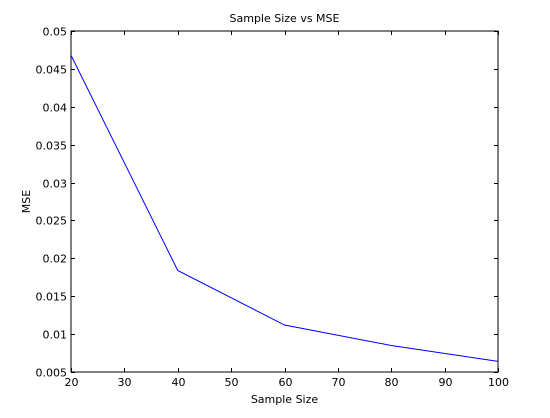 Image resolution: width=550 pixels, height=418 pixels. Describe the element at coordinates (392, 382) in the screenshot. I see `x-tick-label: 80` at that location.